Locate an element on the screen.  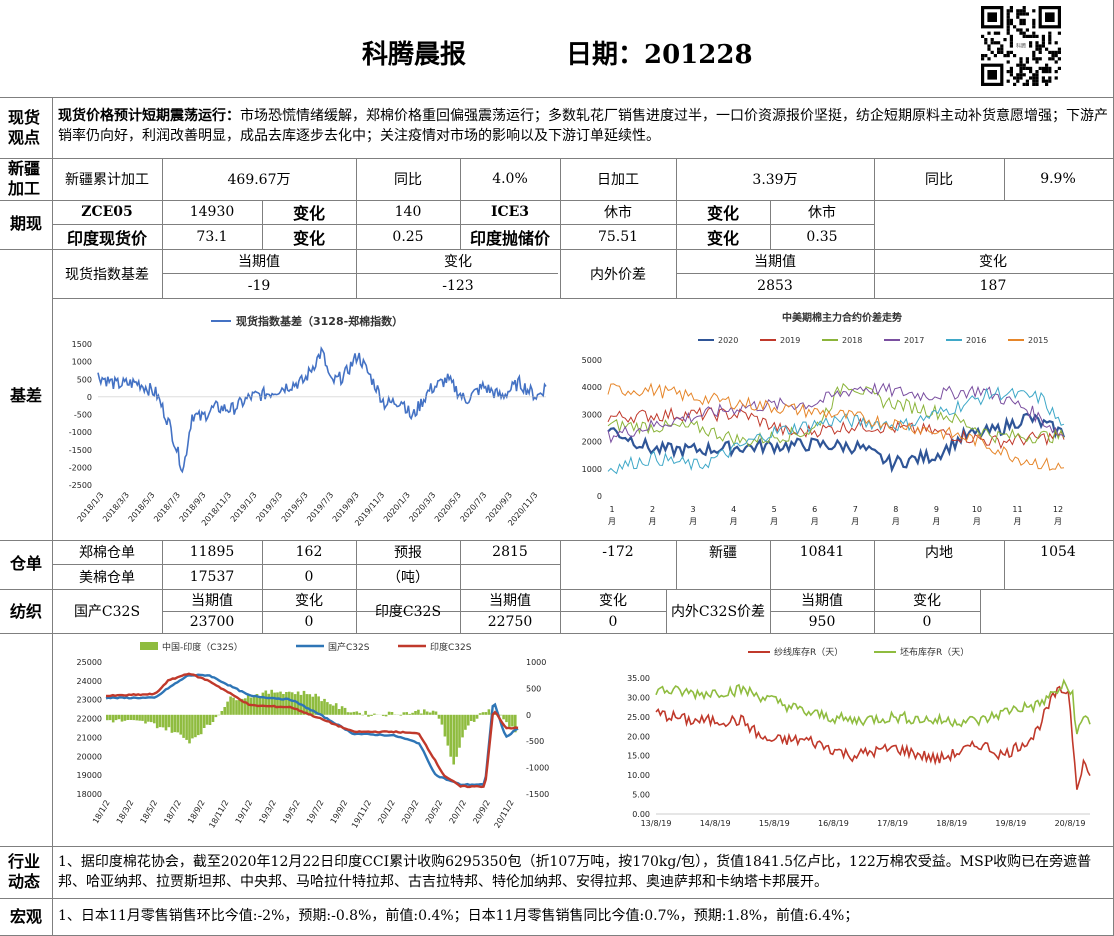
chart2-x-tick: 9 is located at coordinates (936, 509).